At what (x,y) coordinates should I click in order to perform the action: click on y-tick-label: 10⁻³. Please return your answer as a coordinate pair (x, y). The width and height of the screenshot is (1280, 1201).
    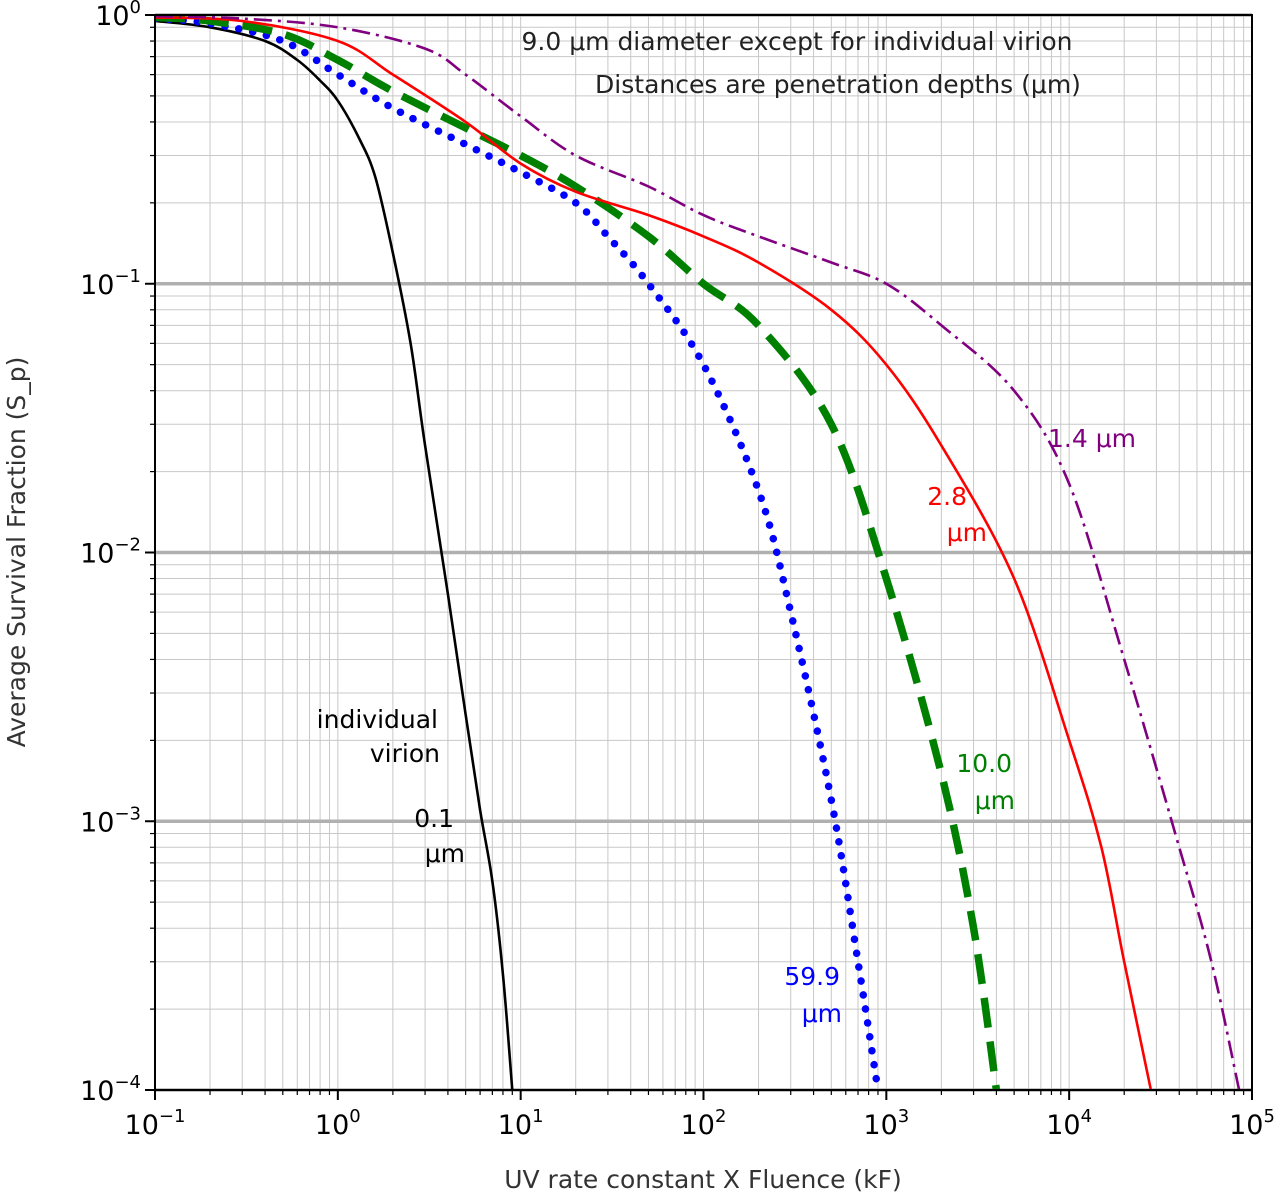
    Looking at the image, I should click on (110, 820).